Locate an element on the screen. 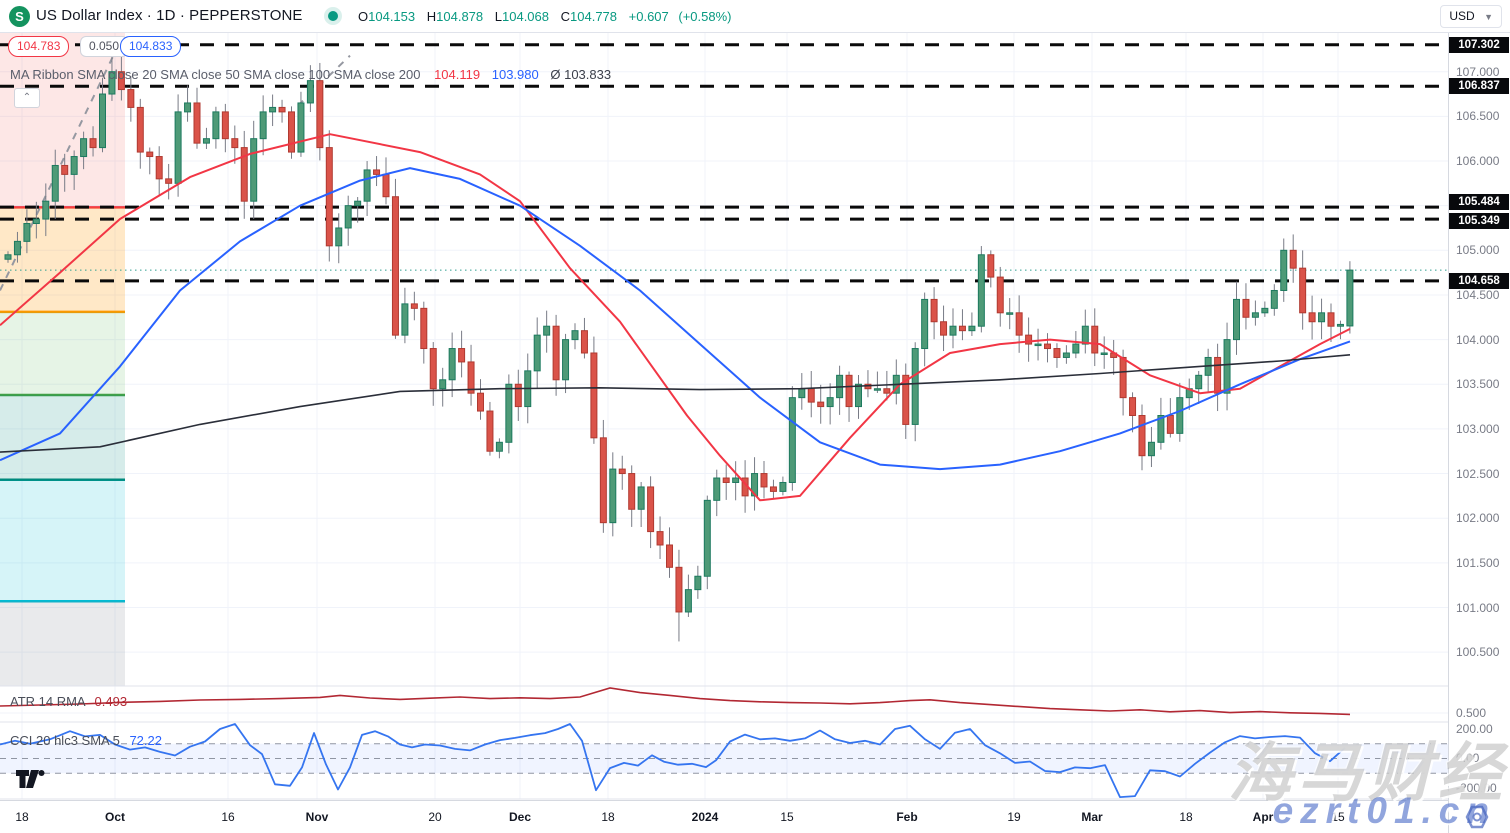 The image size is (1510, 833). alert-price-badge: 105.484 is located at coordinates (1479, 202).